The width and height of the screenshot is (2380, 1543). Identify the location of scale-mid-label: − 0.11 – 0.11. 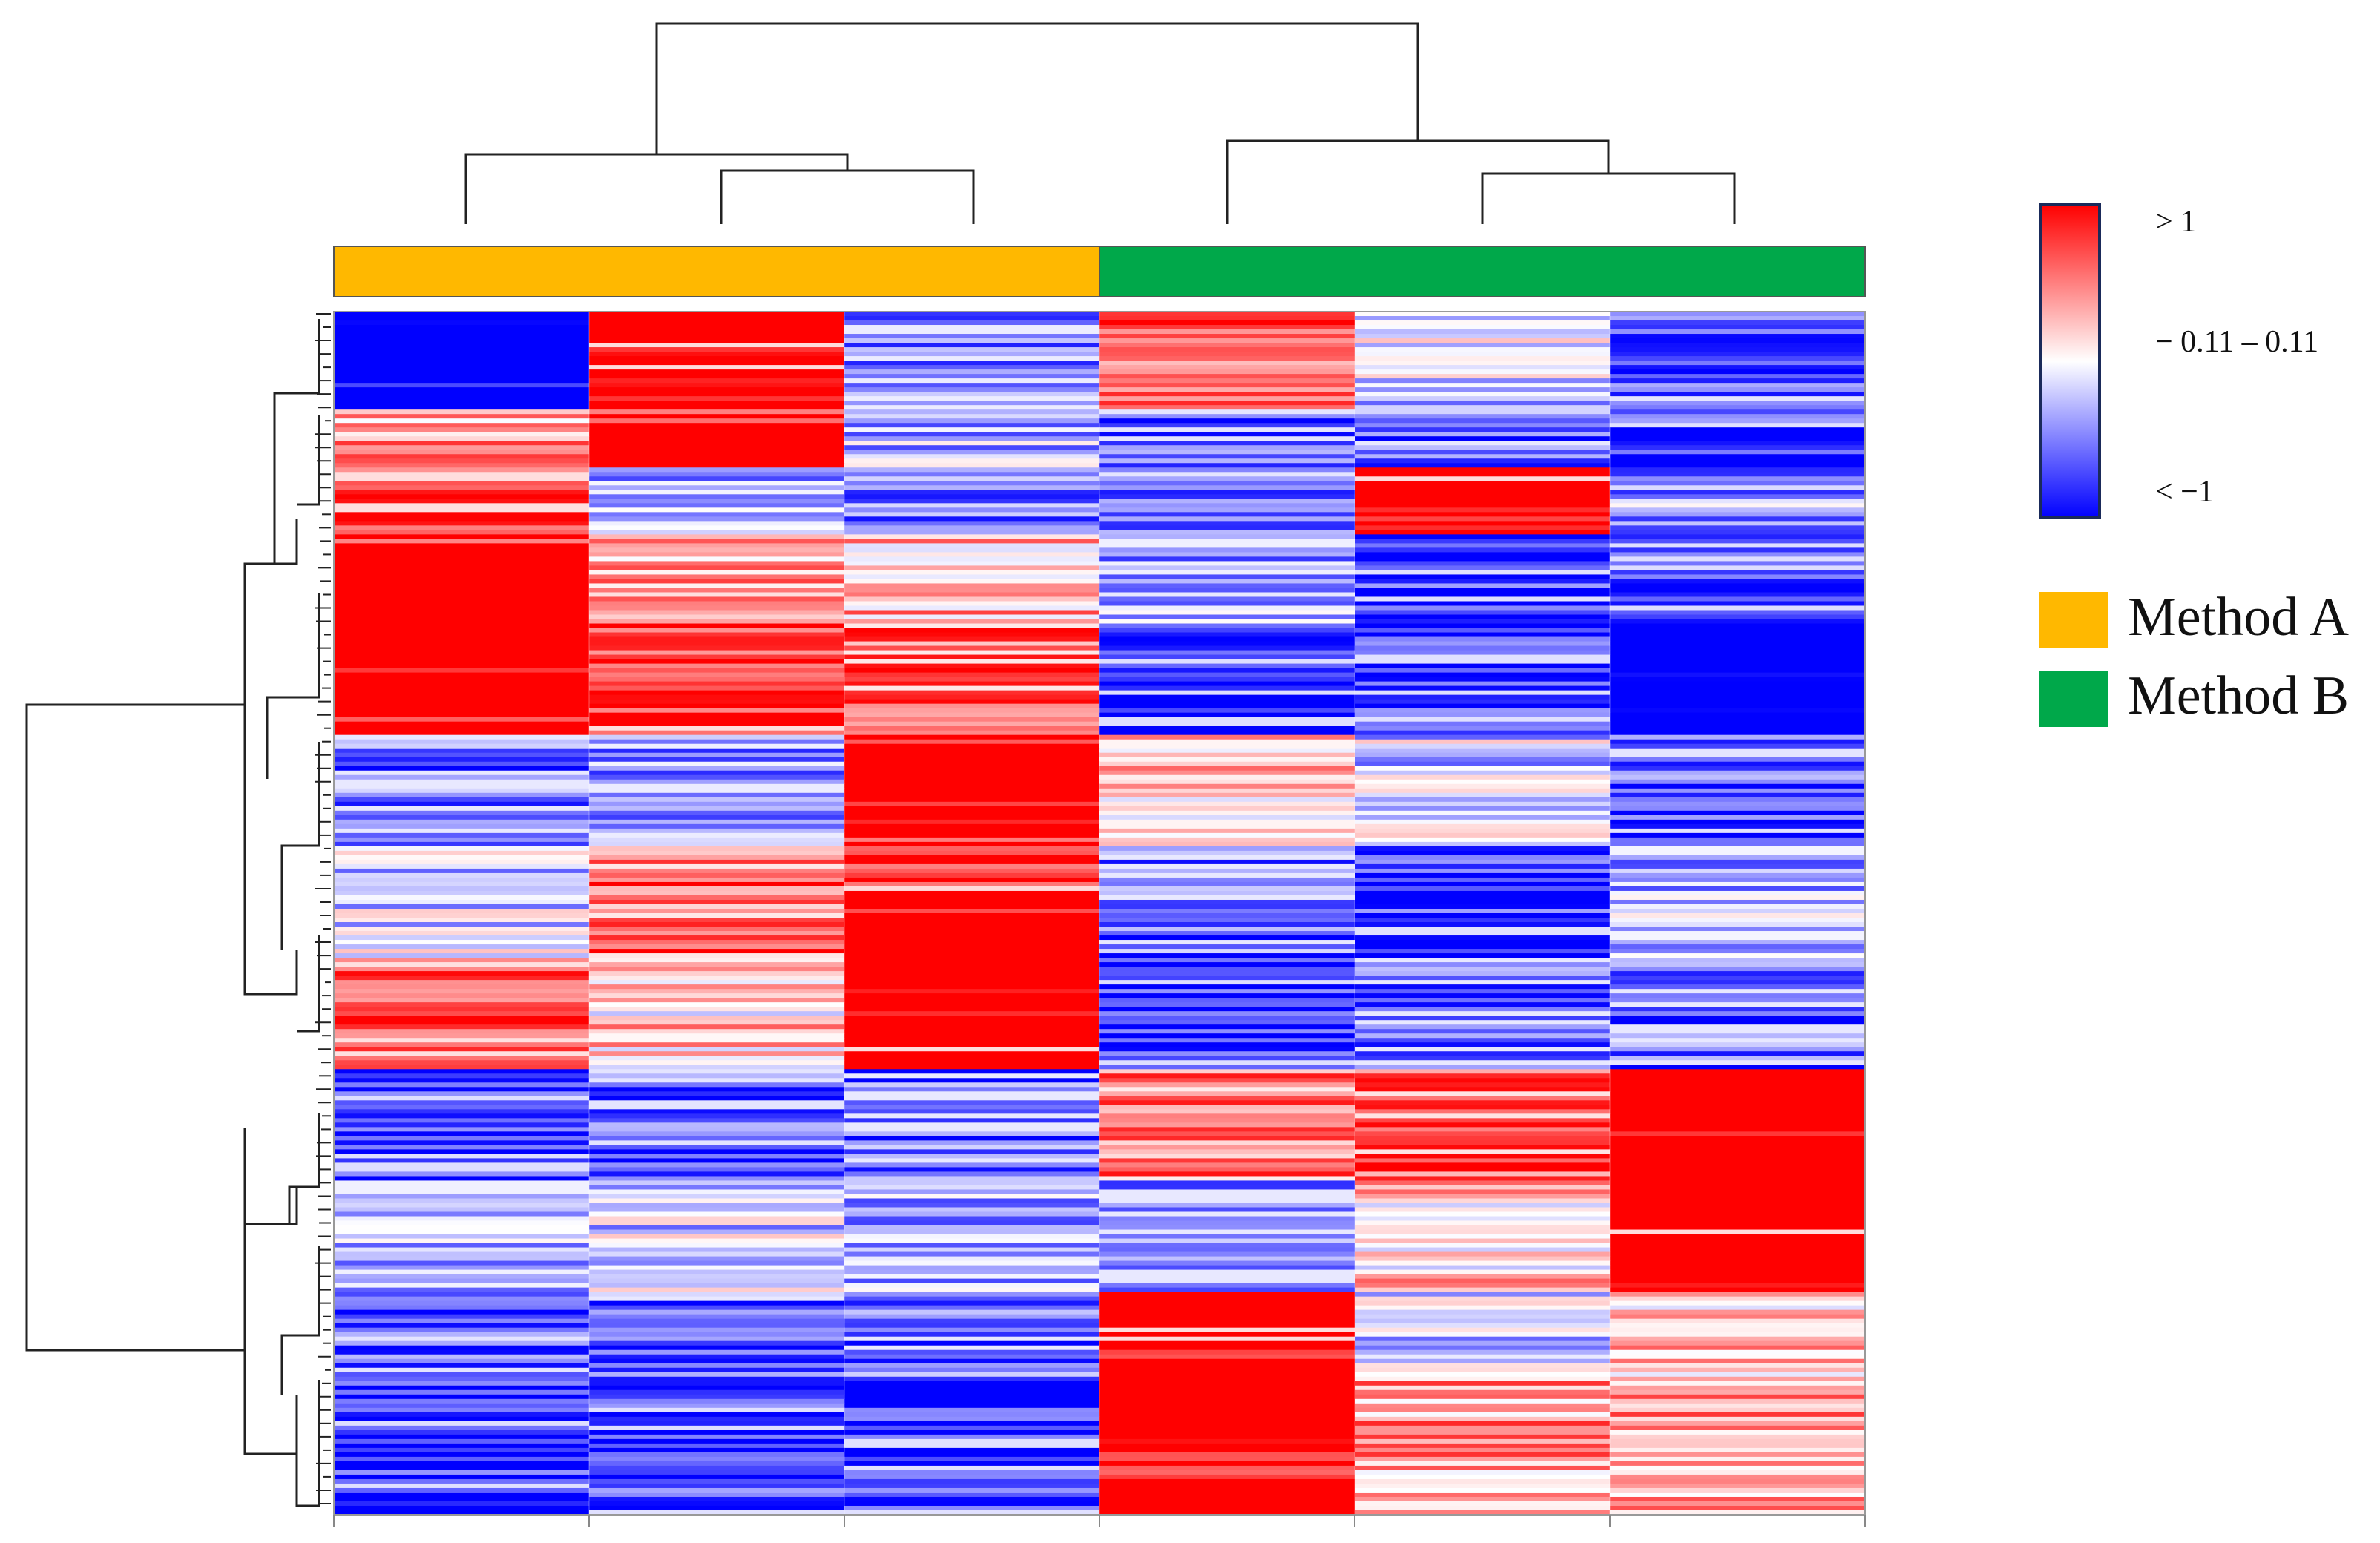
(2237, 342).